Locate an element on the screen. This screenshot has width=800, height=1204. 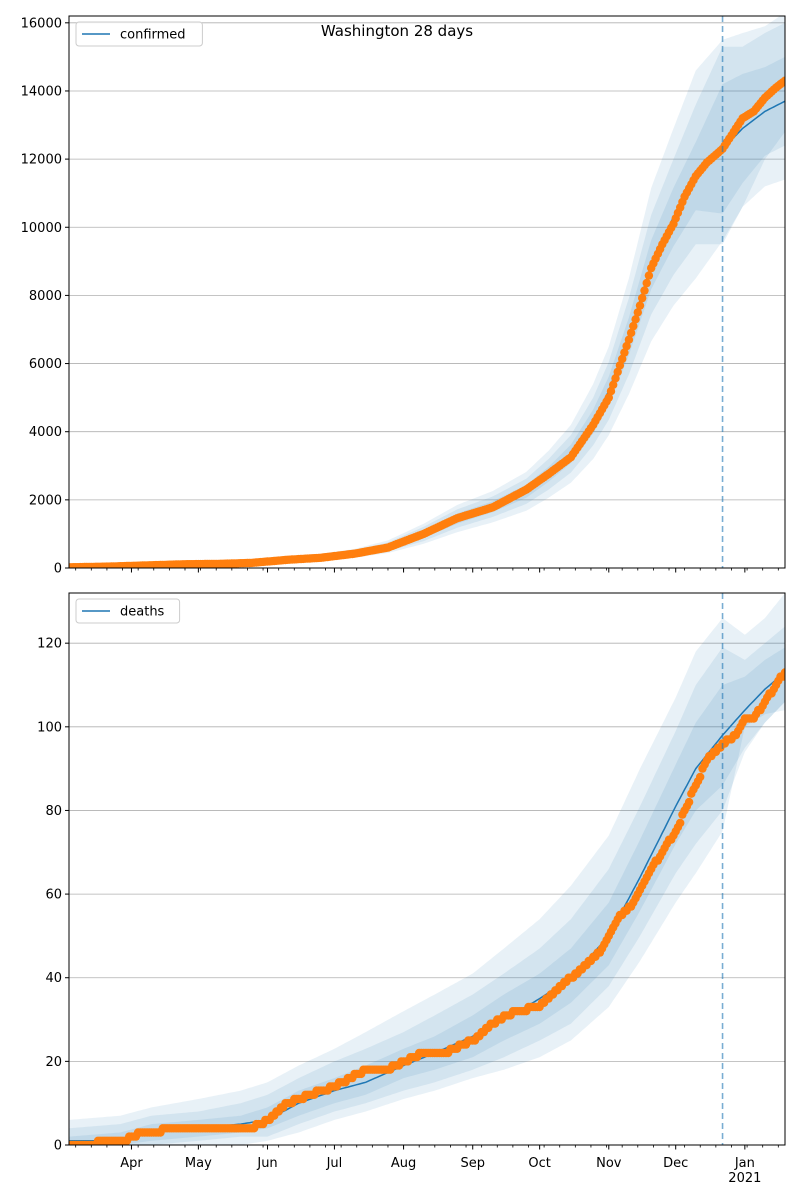
y-tick-label: 80 is located at coordinates (53, 811).